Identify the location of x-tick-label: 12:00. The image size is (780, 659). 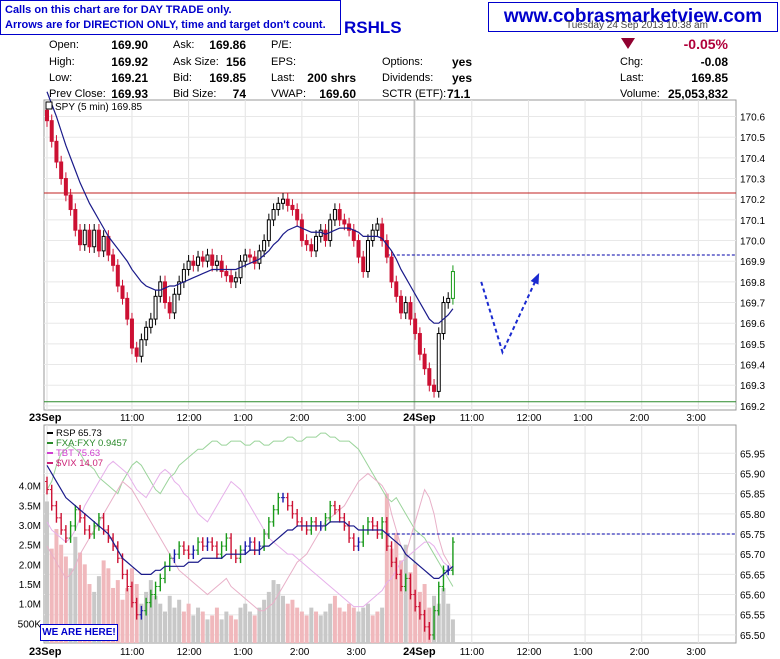
(189, 652).